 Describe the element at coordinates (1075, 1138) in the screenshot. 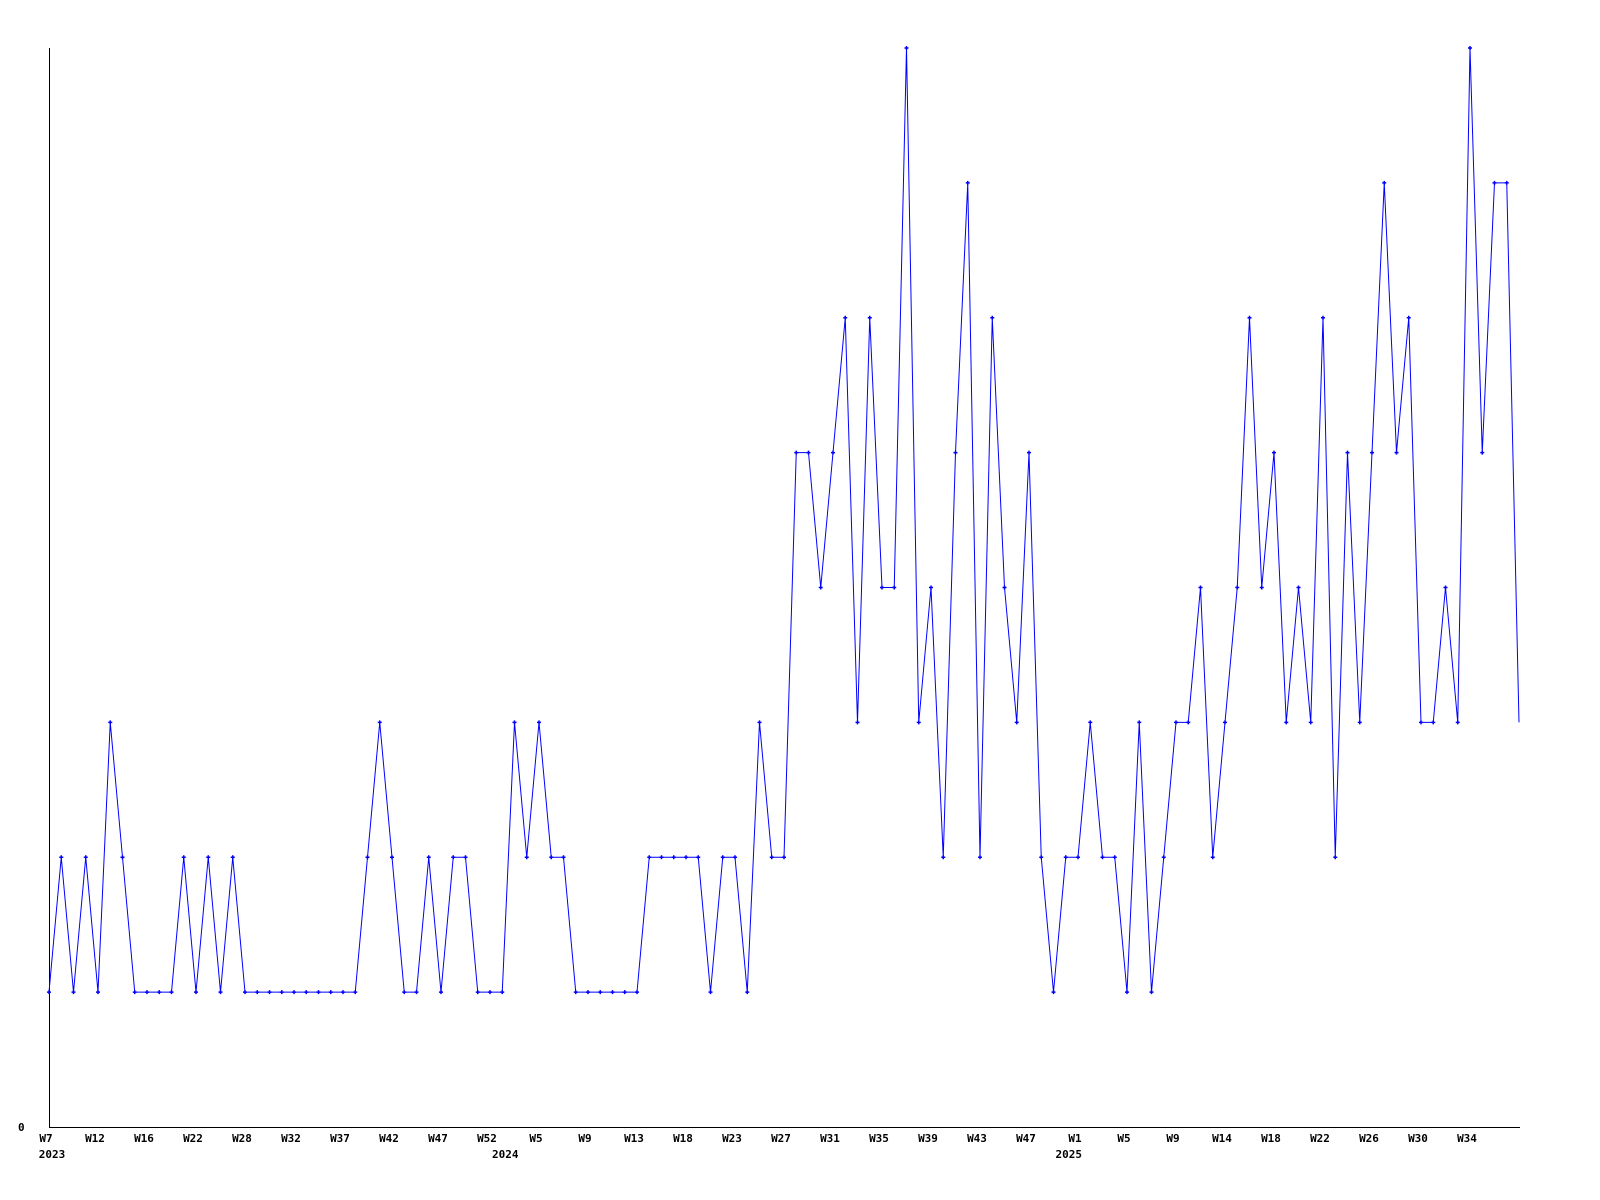

I see `x-tick-label: W1` at that location.